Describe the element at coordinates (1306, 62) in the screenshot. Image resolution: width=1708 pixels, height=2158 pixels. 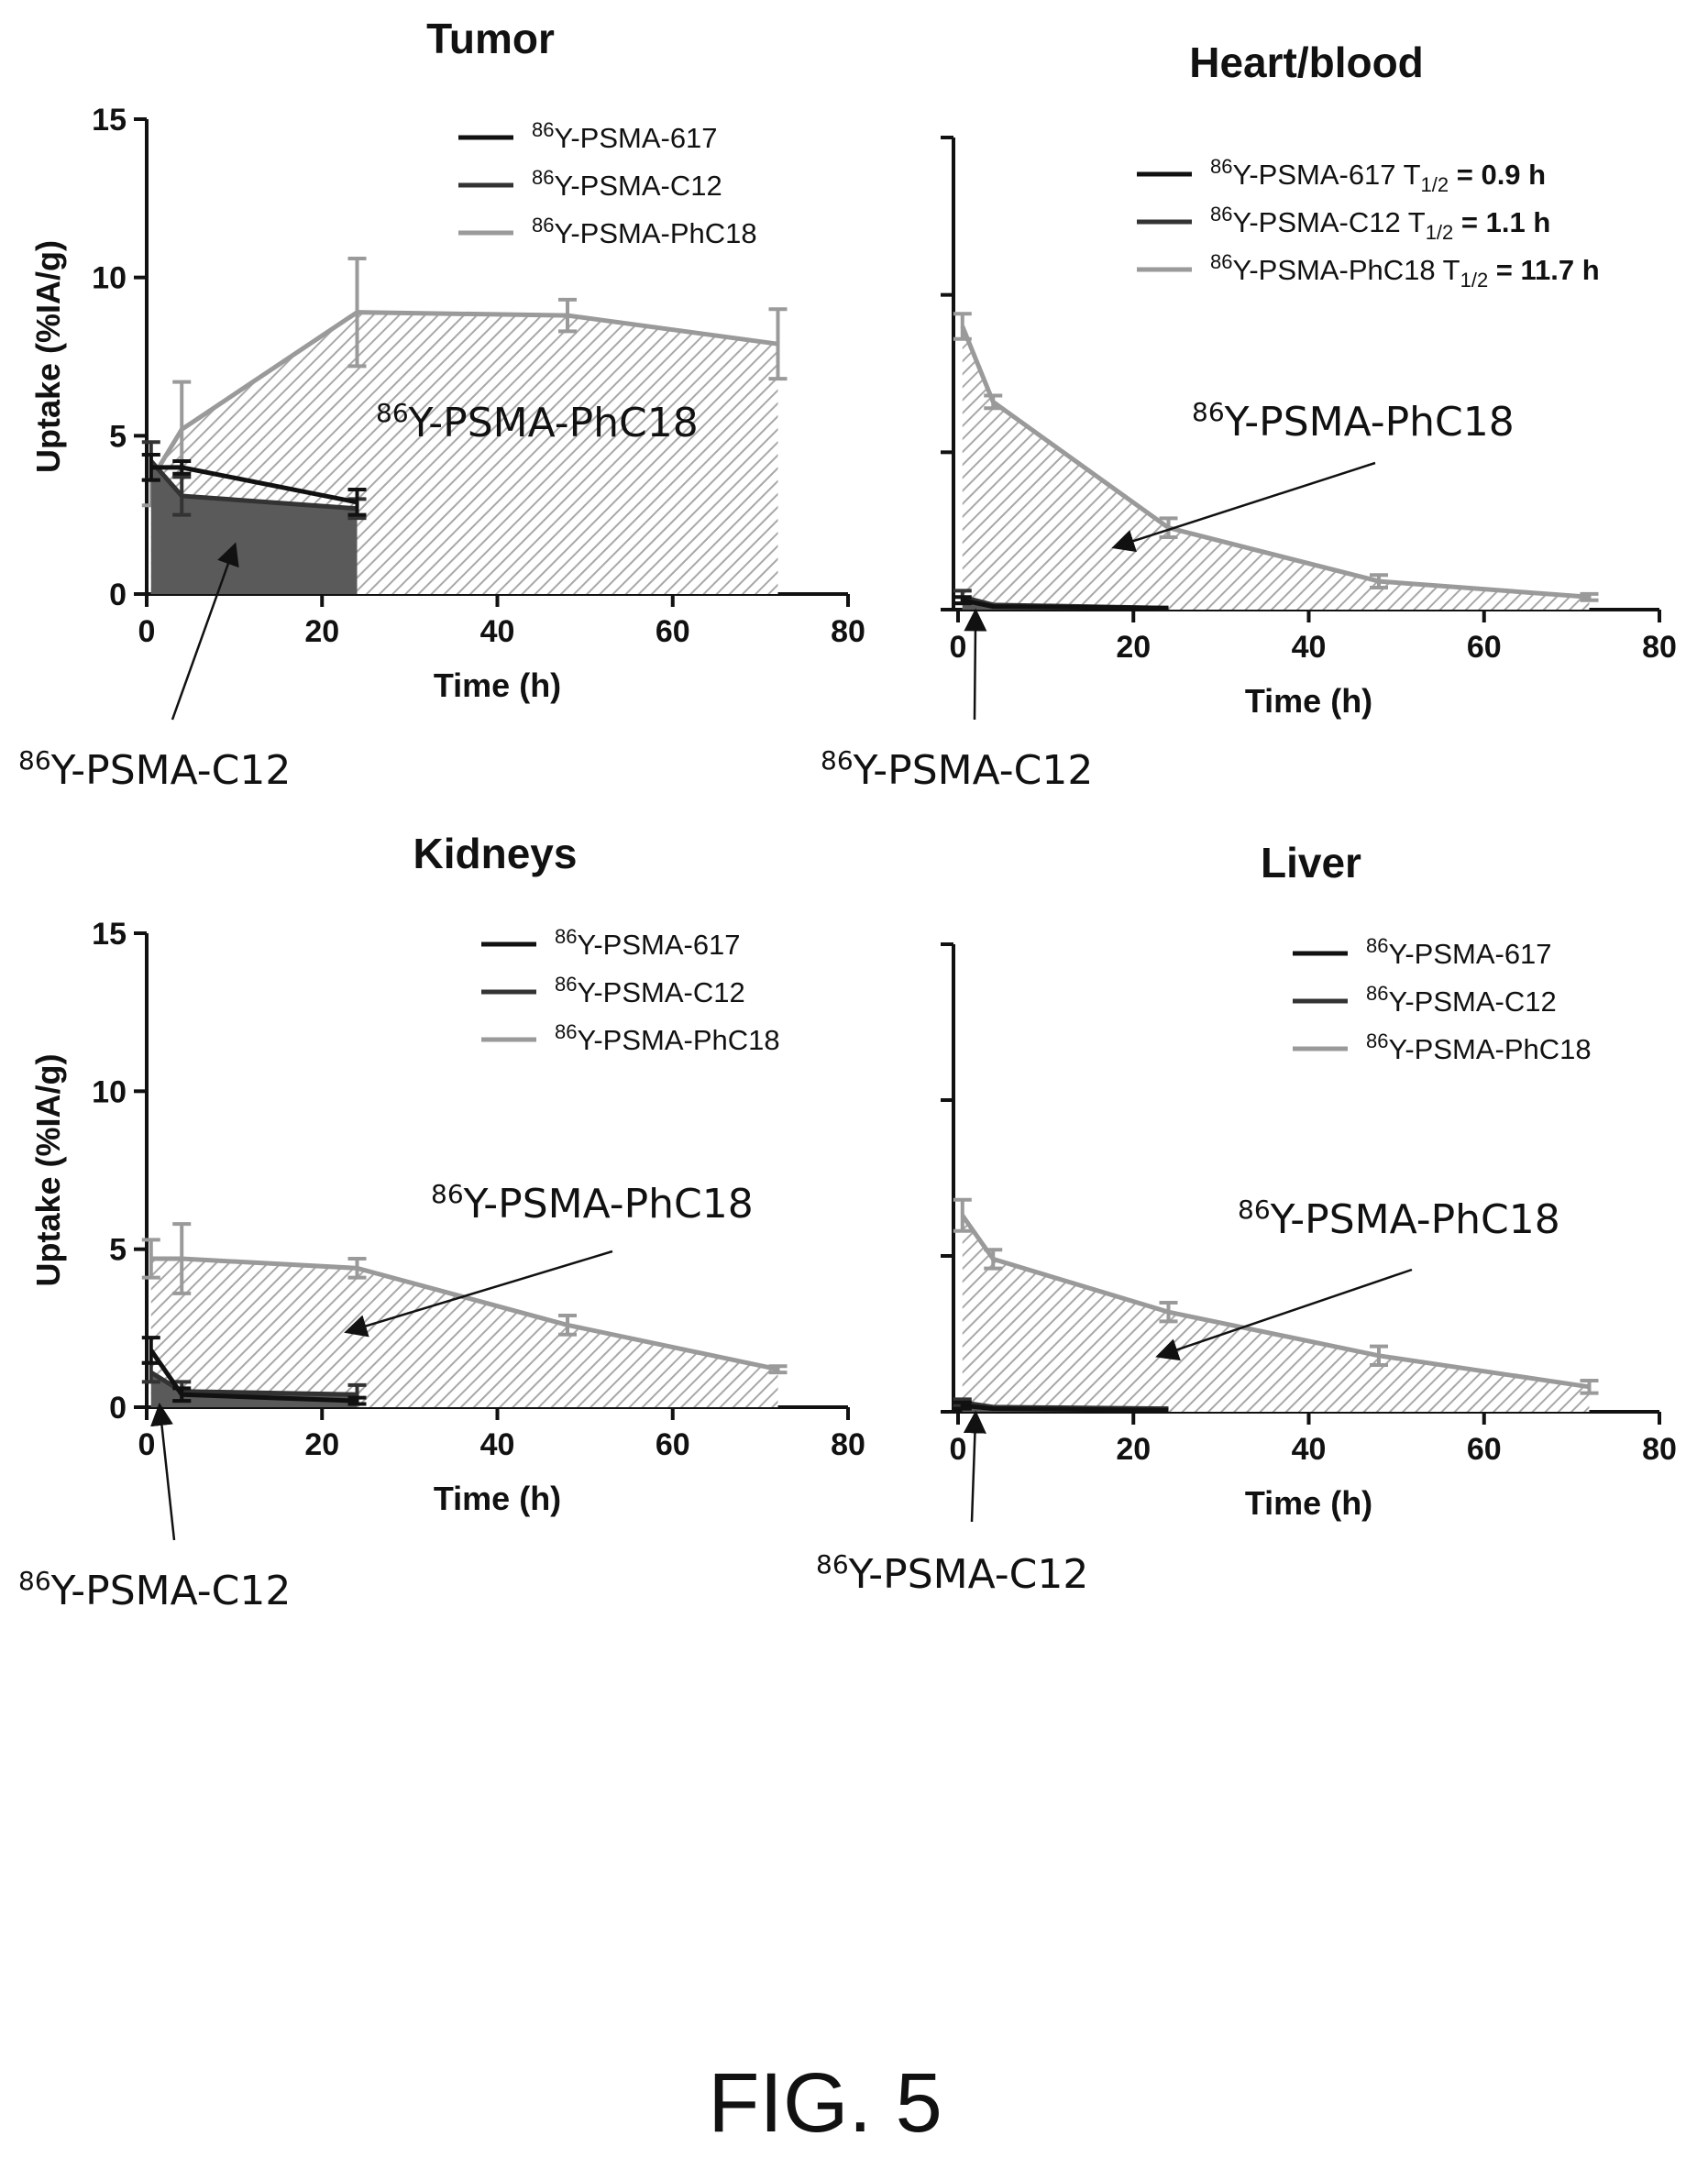
I see `chart-title: Heart/blood` at that location.